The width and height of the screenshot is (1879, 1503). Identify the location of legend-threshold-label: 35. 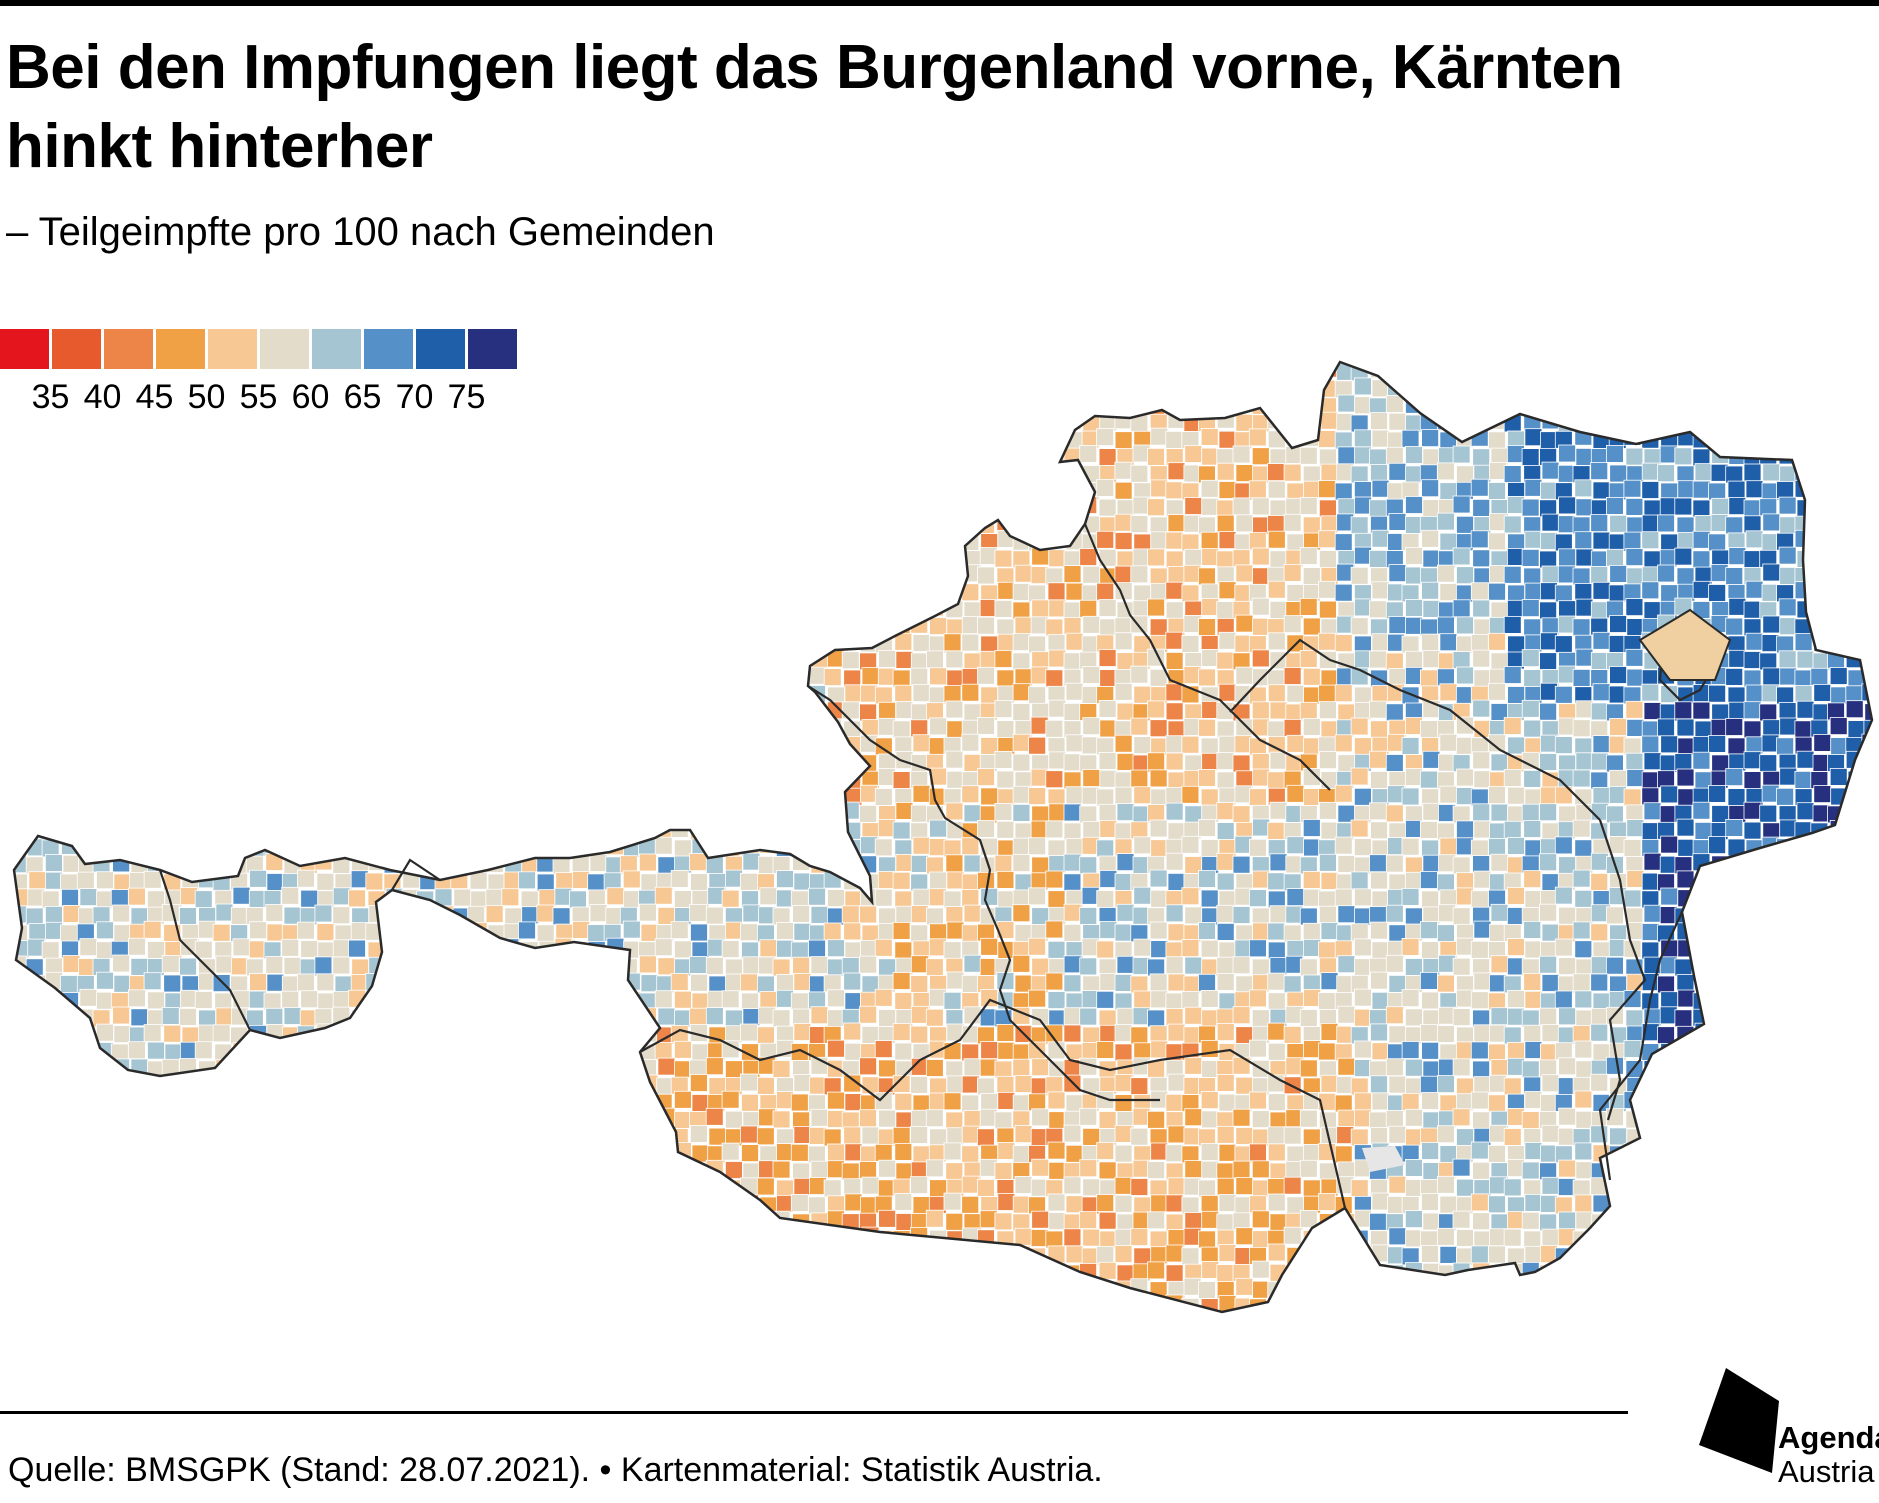
(50, 397).